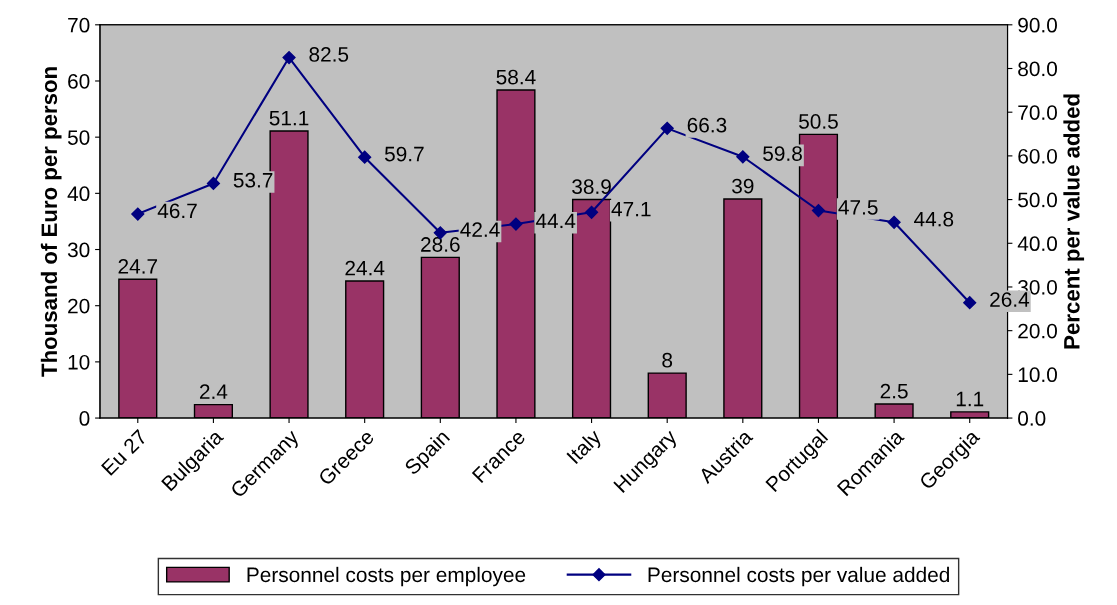 This screenshot has width=1117, height=605. Describe the element at coordinates (585, 447) in the screenshot. I see `x-tick-label: Italy` at that location.